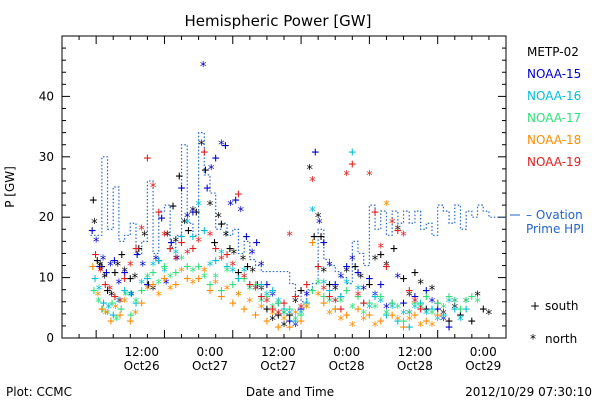  Describe the element at coordinates (278, 366) in the screenshot. I see `x-tick-date: Oct27` at that location.